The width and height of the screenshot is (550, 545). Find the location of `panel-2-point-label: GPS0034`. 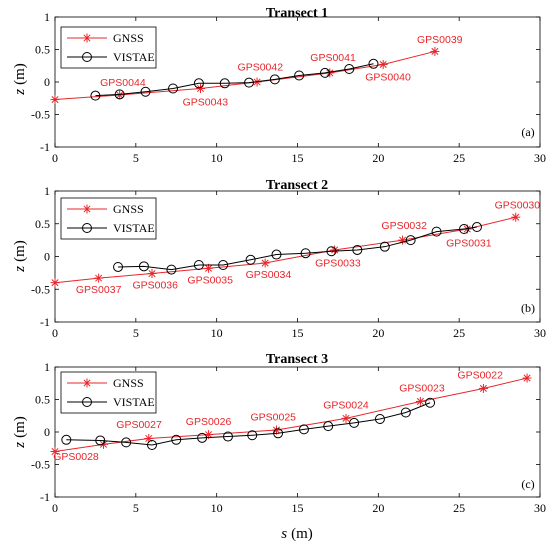

panel-2-point-label: GPS0034 is located at coordinates (269, 275).